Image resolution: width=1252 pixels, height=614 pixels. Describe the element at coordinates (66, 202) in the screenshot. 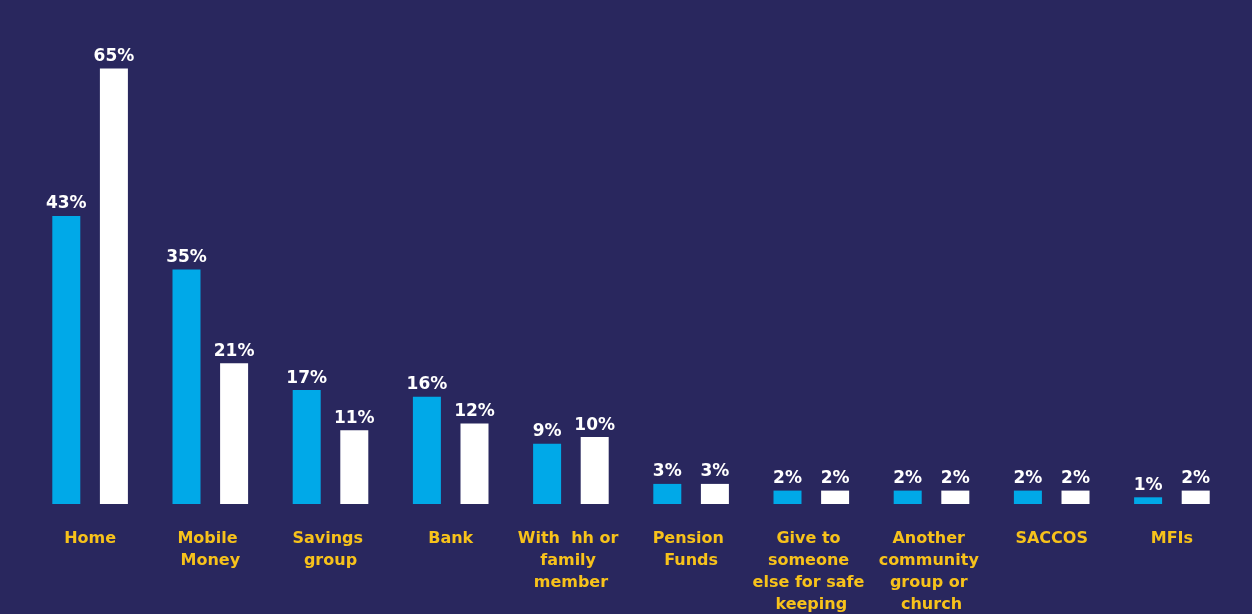

I see `data-label: 43%` at that location.